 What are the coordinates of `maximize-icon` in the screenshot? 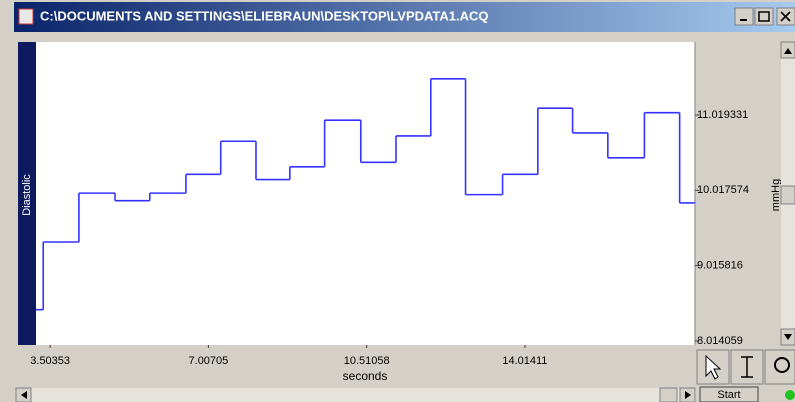 It's located at (764, 16).